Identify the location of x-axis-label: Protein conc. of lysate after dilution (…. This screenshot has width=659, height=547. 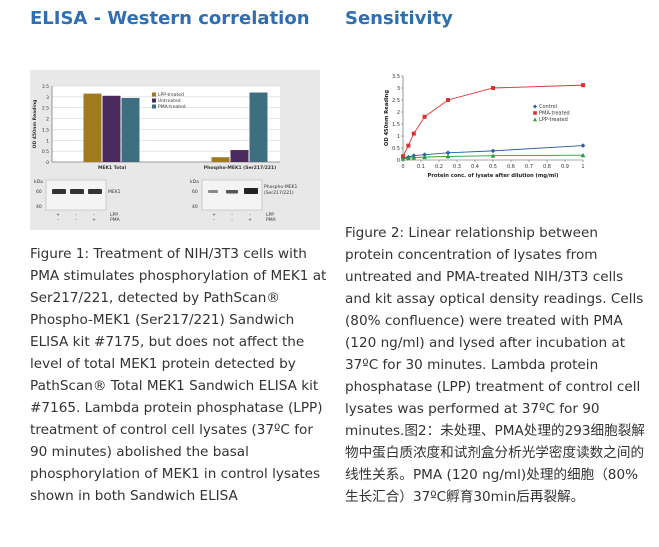
(493, 176).